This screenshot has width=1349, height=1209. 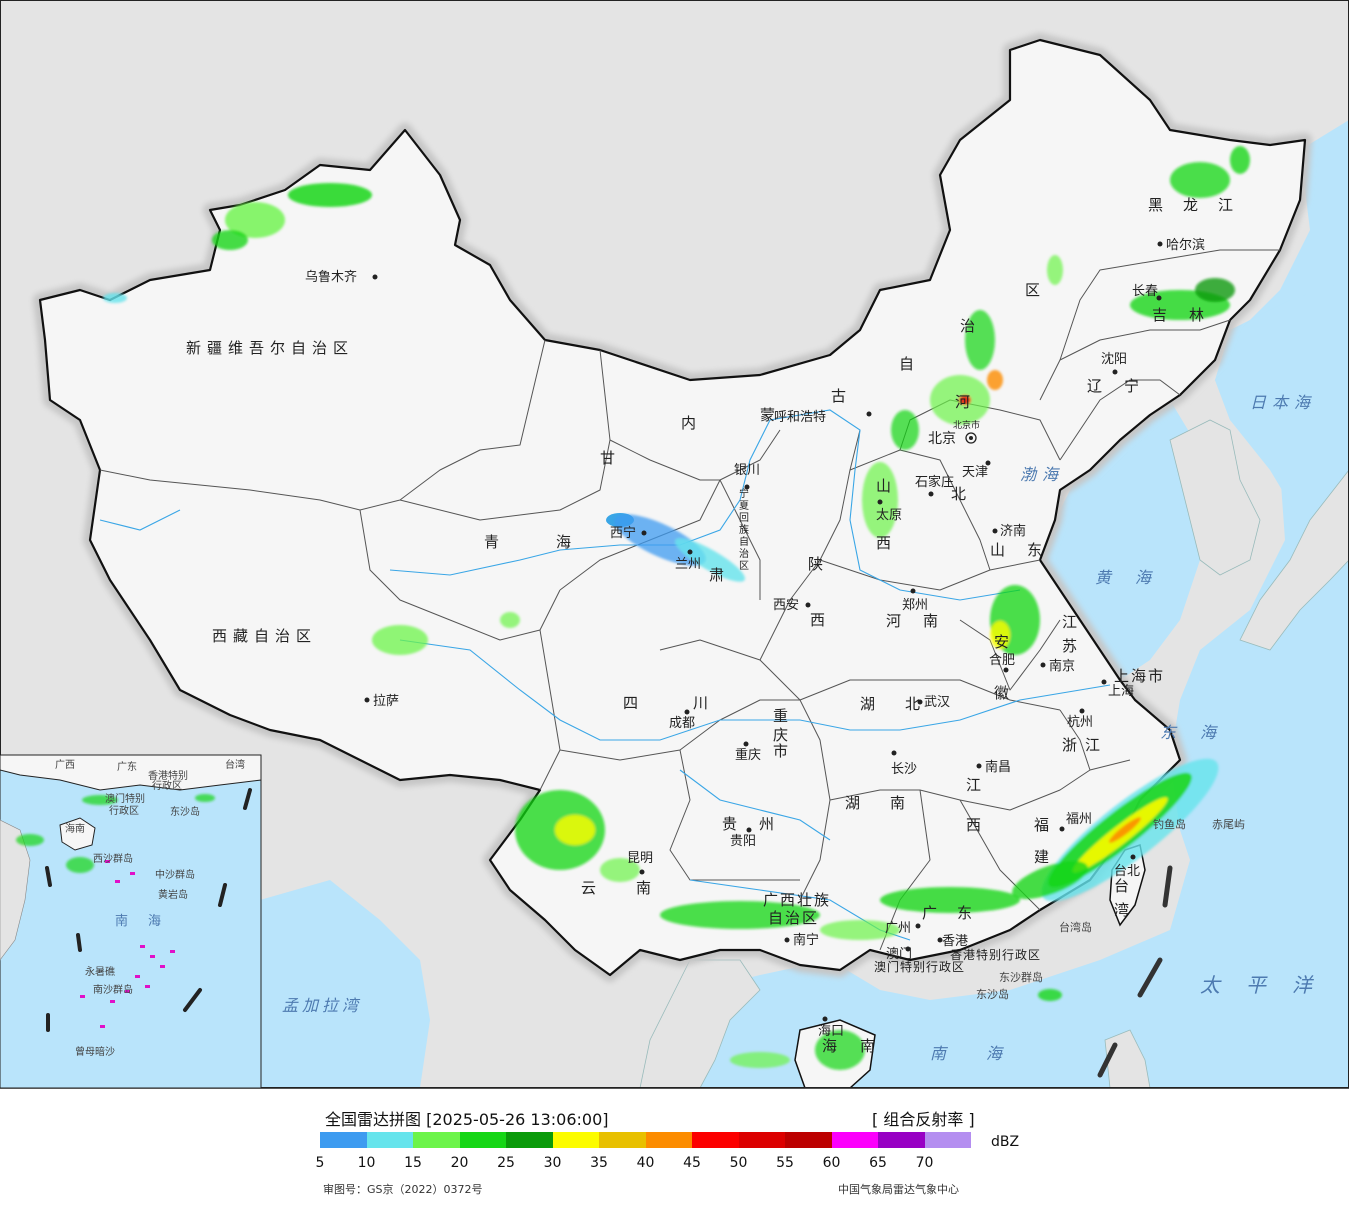 What do you see at coordinates (800, 417) in the screenshot?
I see `city-hohhot: 呼和浩特` at bounding box center [800, 417].